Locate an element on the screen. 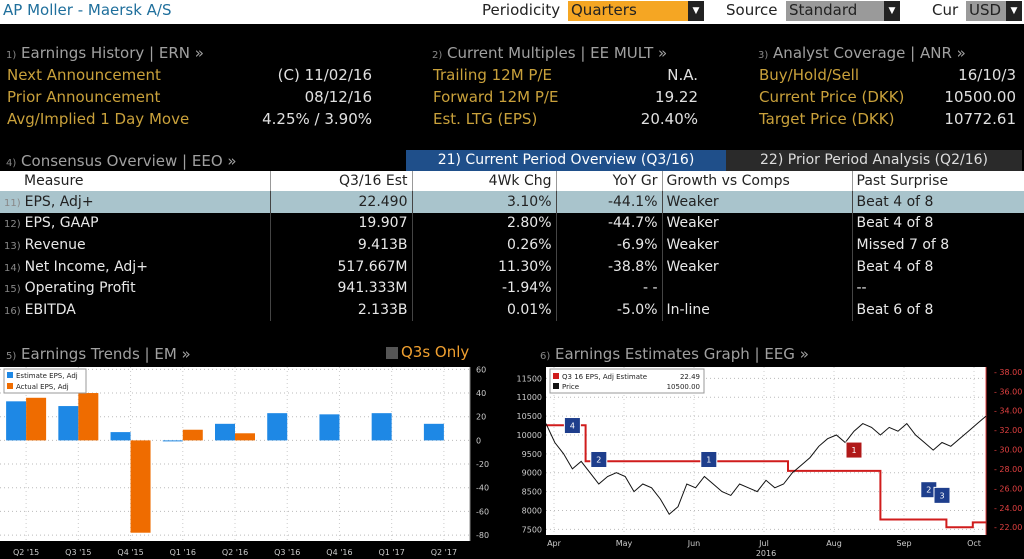 Image resolution: width=1024 pixels, height=559 pixels. current-price-value: 10500.00 is located at coordinates (980, 97).